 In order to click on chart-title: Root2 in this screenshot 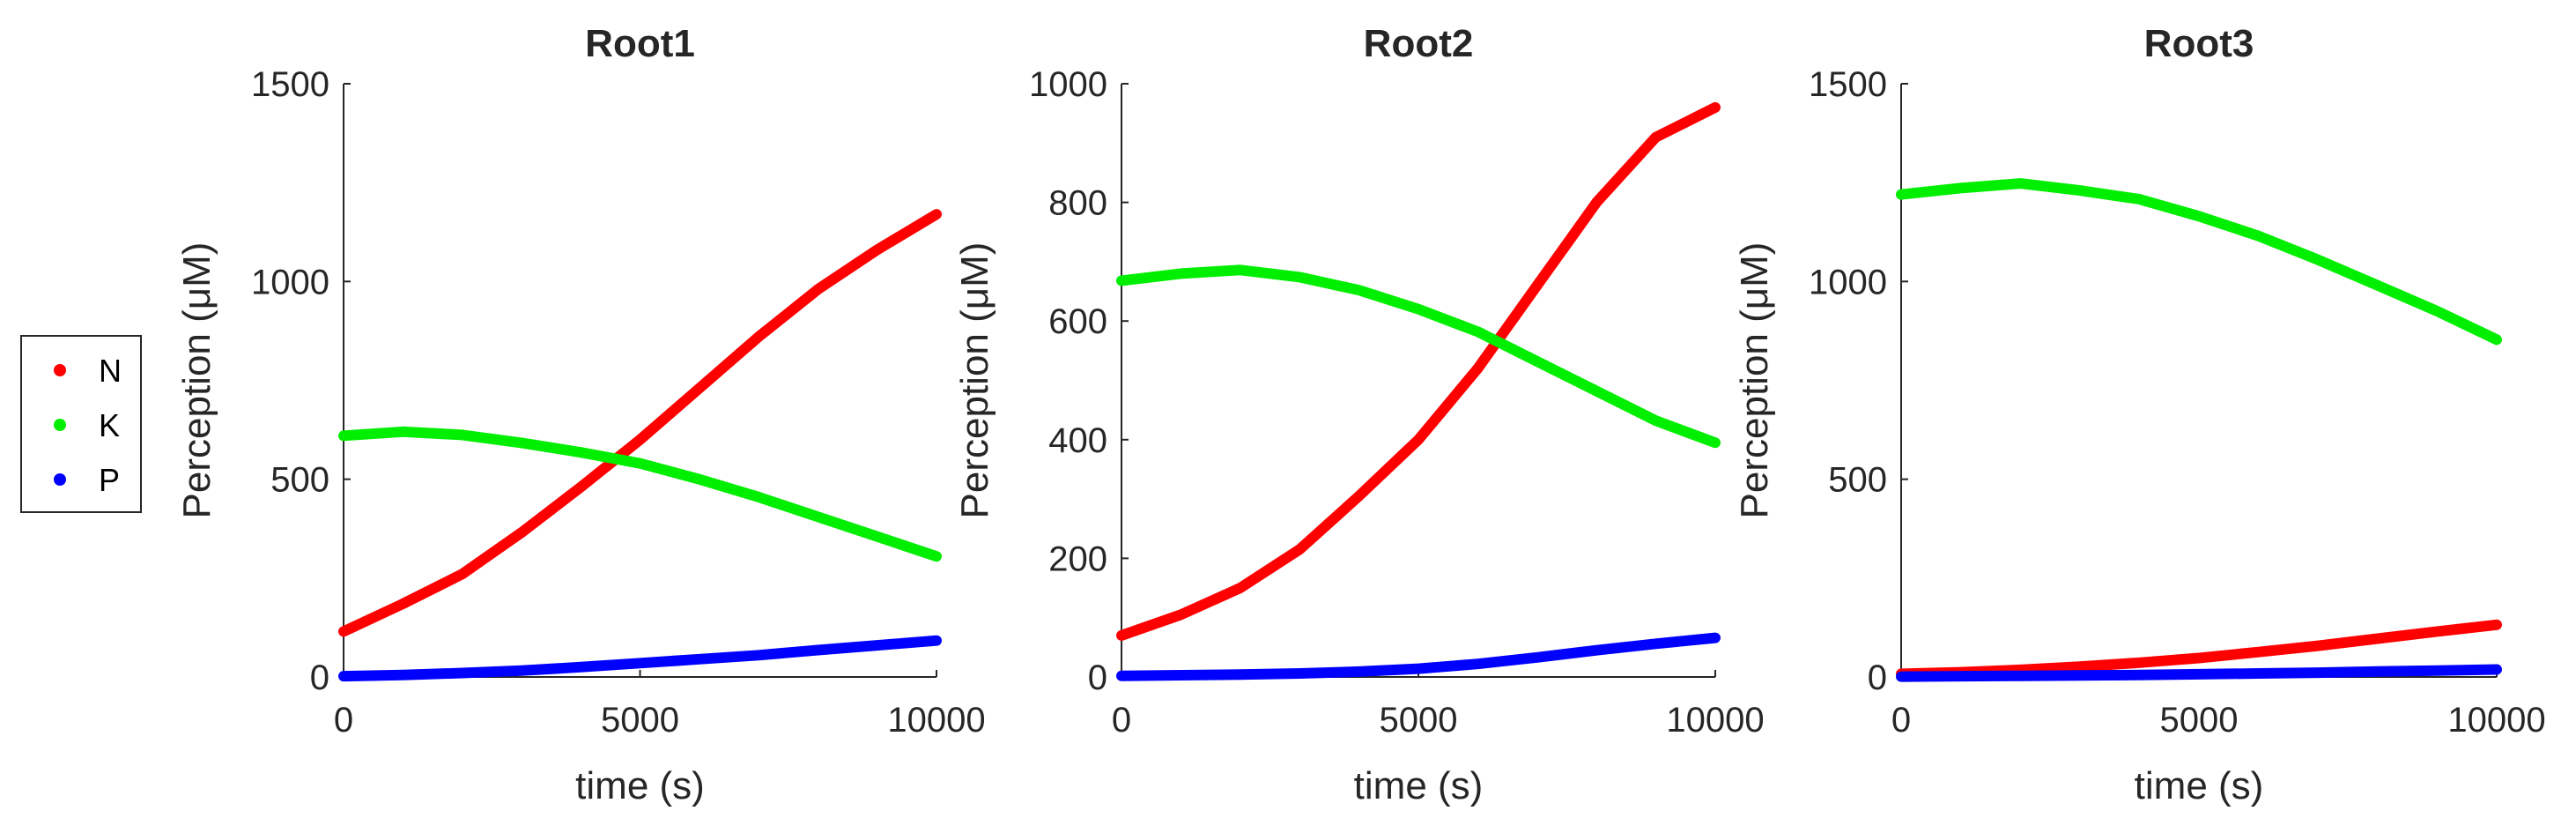, I will do `click(1419, 43)`.